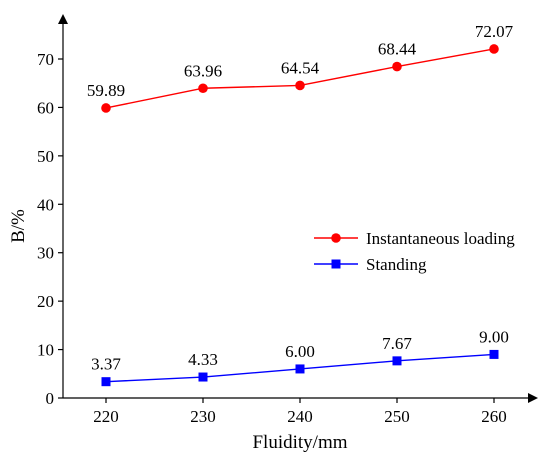  What do you see at coordinates (414, 251) in the screenshot?
I see `legend: Instantaneous loading Standing` at bounding box center [414, 251].